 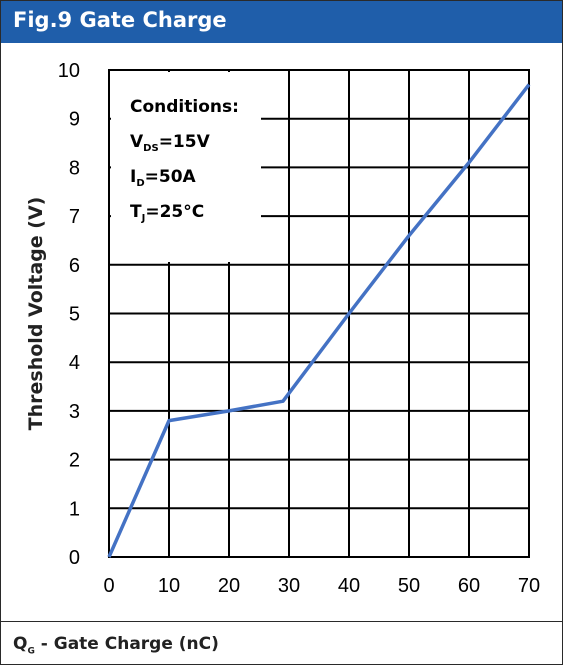 I want to click on conditions-title: Conditions:, so click(x=184, y=107).